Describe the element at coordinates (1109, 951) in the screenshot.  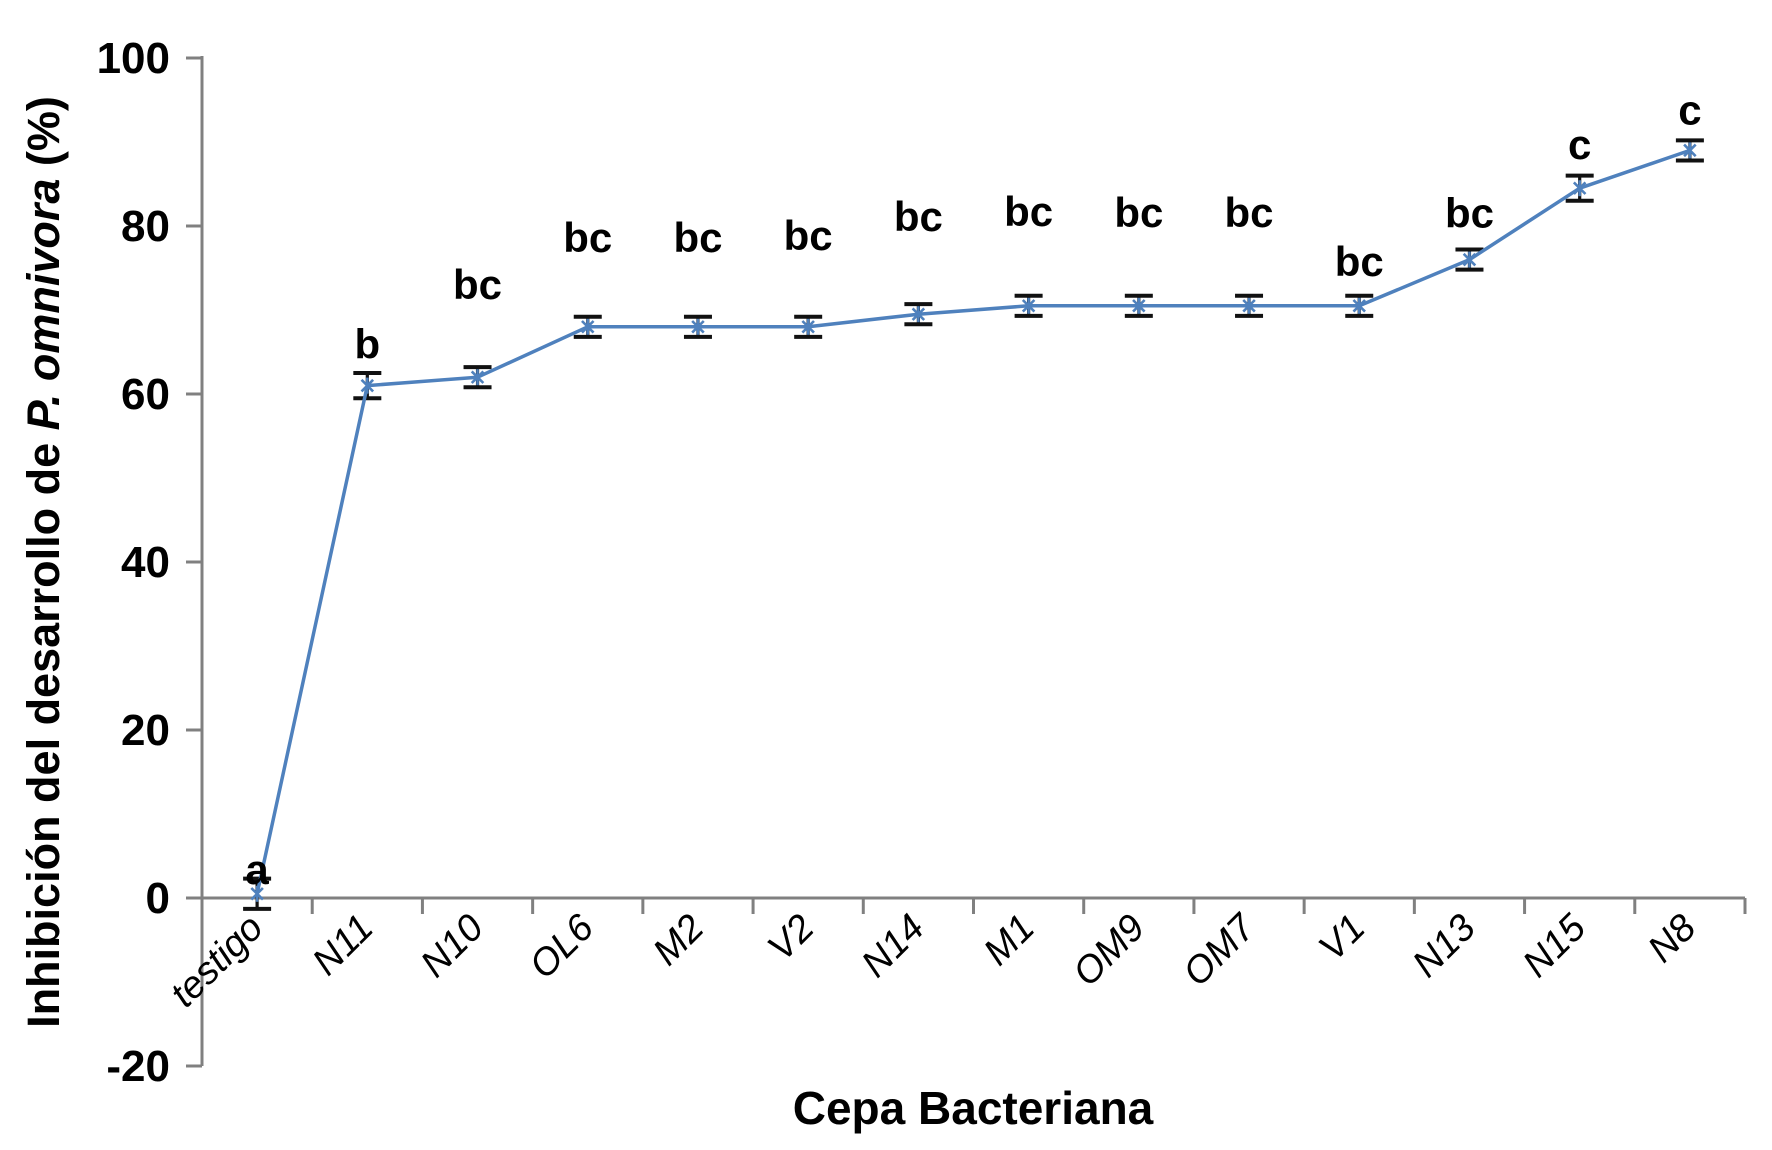
I see `category-label: OM9` at that location.